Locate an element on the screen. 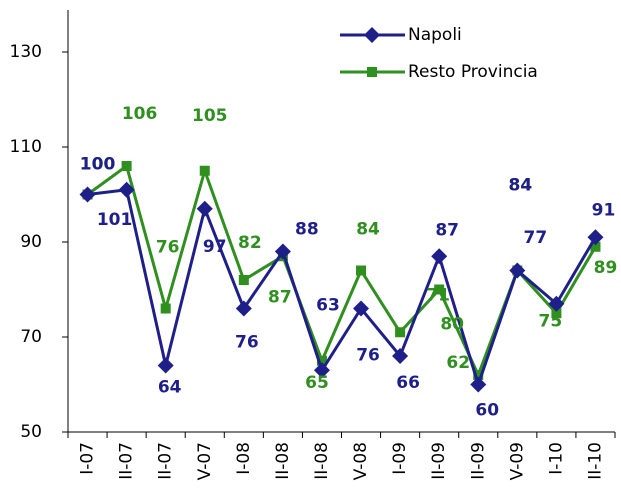 This screenshot has width=621, height=503. data-label: 101 is located at coordinates (115, 220).